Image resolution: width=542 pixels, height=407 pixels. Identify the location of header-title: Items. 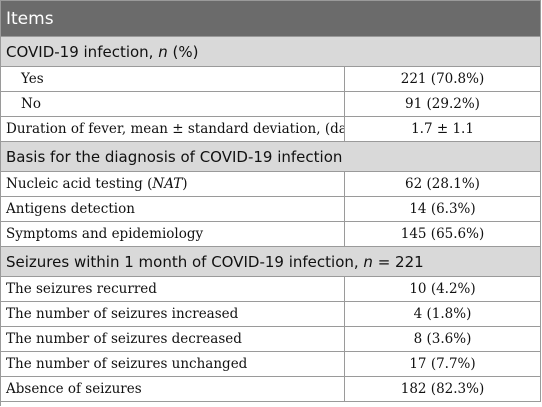
(30, 19).